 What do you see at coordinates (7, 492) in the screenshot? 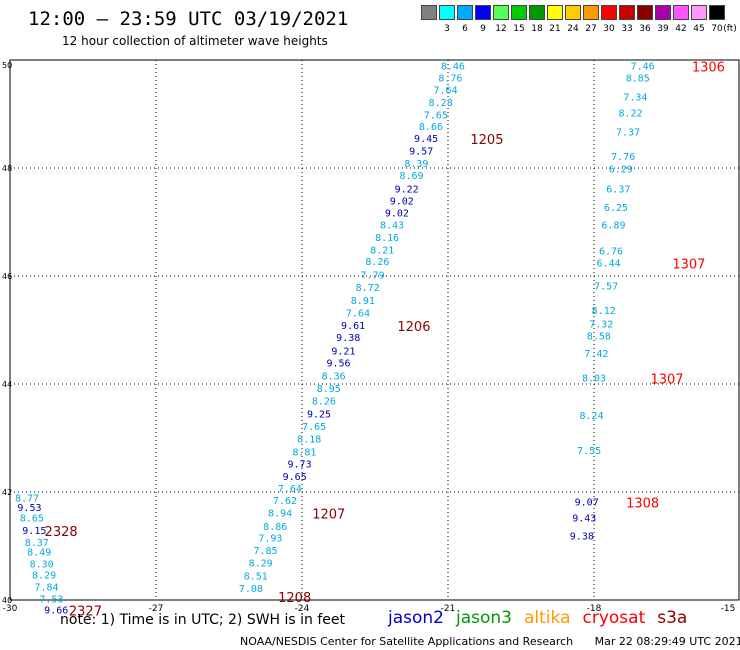
I see `y-tick-label: 42` at bounding box center [7, 492].